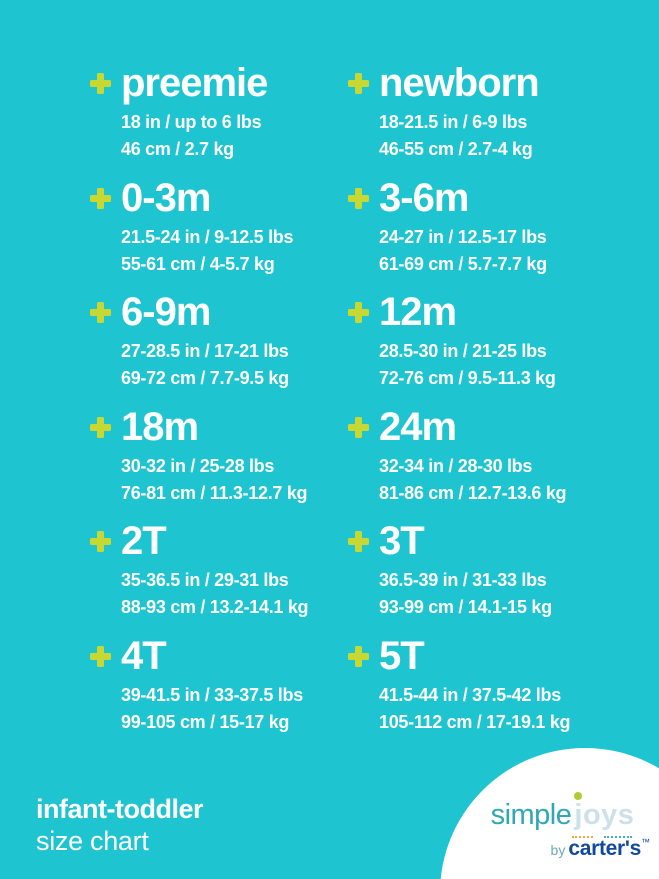 The image size is (659, 879). What do you see at coordinates (215, 607) in the screenshot?
I see `size-metric: 88-93 cm / 13.2-14.1 kg` at bounding box center [215, 607].